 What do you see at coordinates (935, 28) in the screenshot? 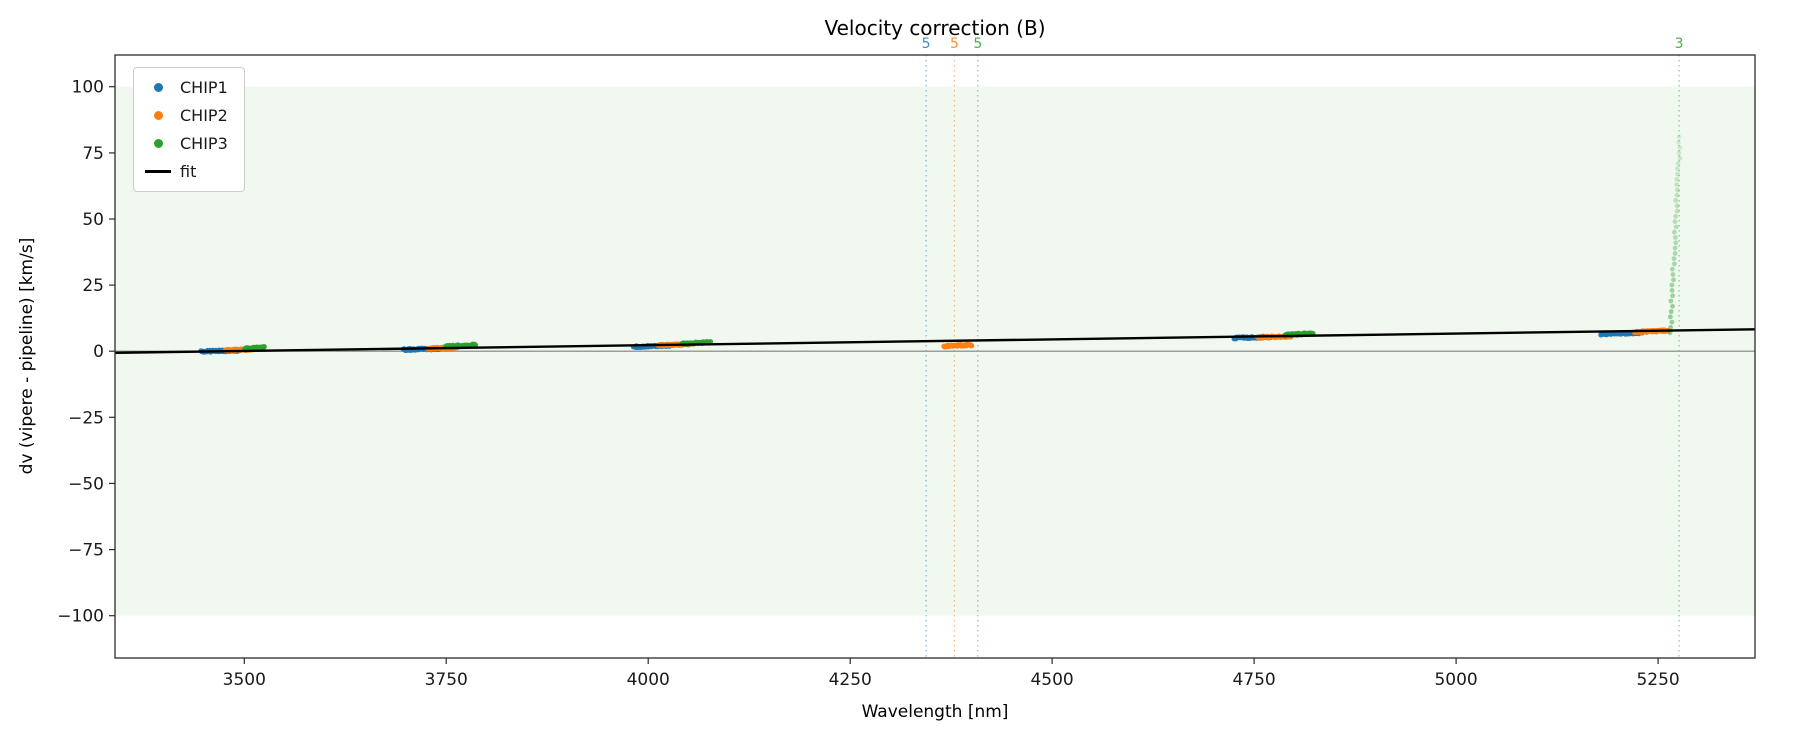
I see `chart-title: Velocity correction (B)` at bounding box center [935, 28].